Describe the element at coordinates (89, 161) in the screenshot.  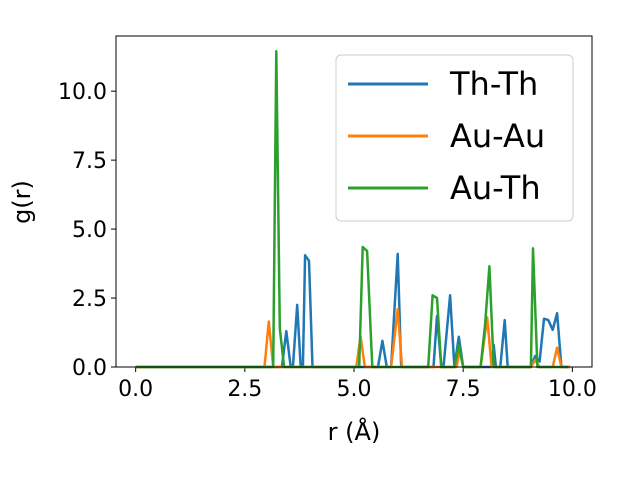
I see `y-tick-label: 7.5` at that location.